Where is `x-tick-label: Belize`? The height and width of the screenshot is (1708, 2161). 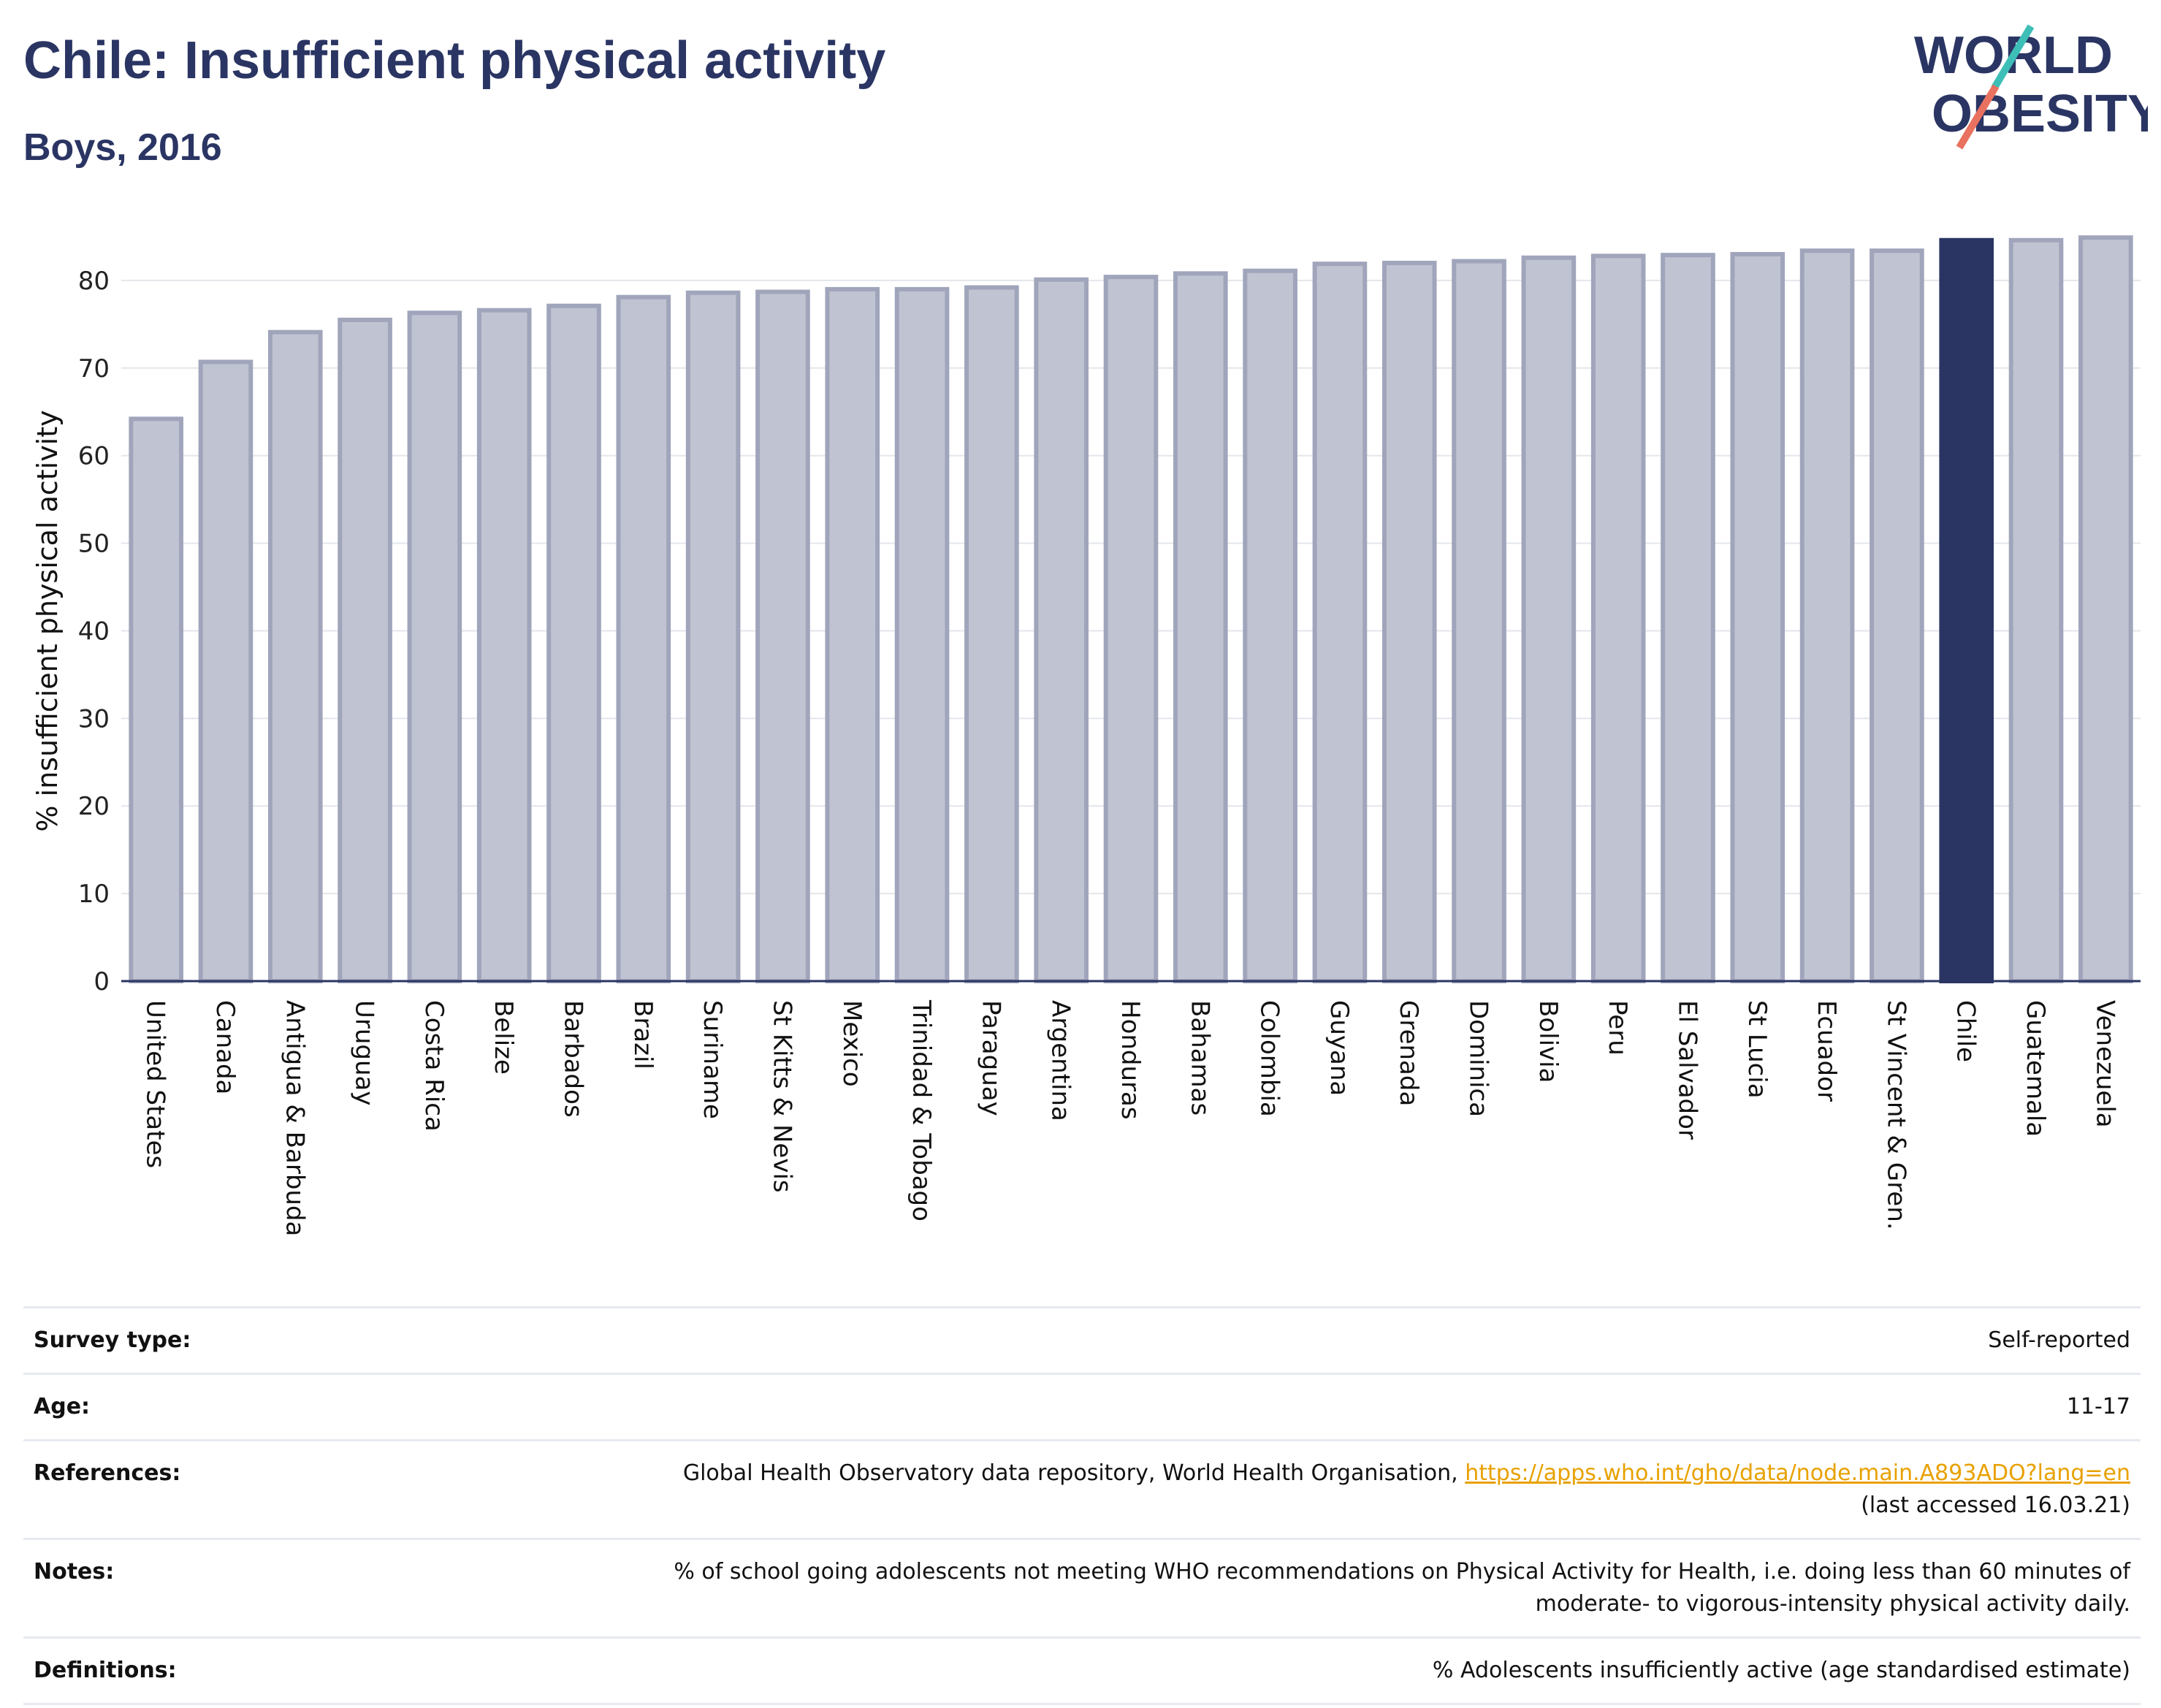 x-tick-label: Belize is located at coordinates (503, 1037).